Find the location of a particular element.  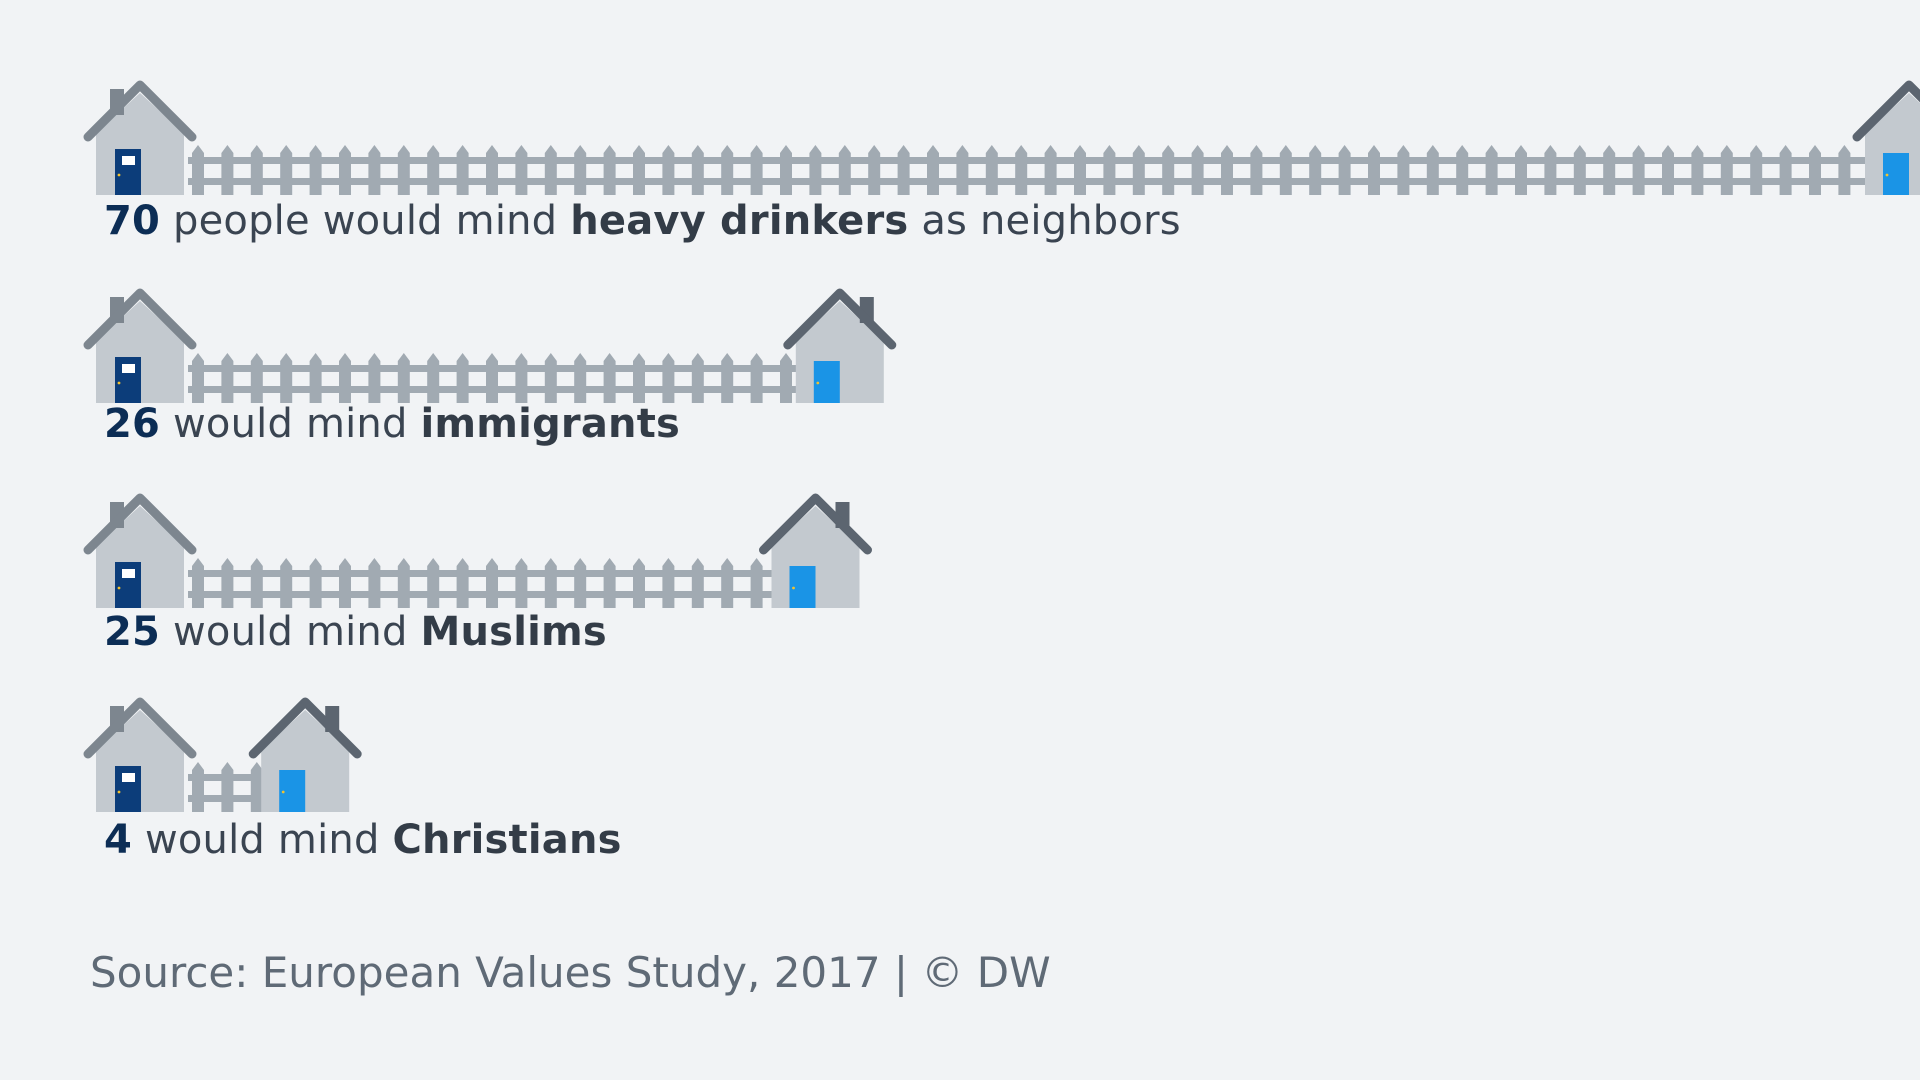

row-group: immigrants is located at coordinates (550, 424).